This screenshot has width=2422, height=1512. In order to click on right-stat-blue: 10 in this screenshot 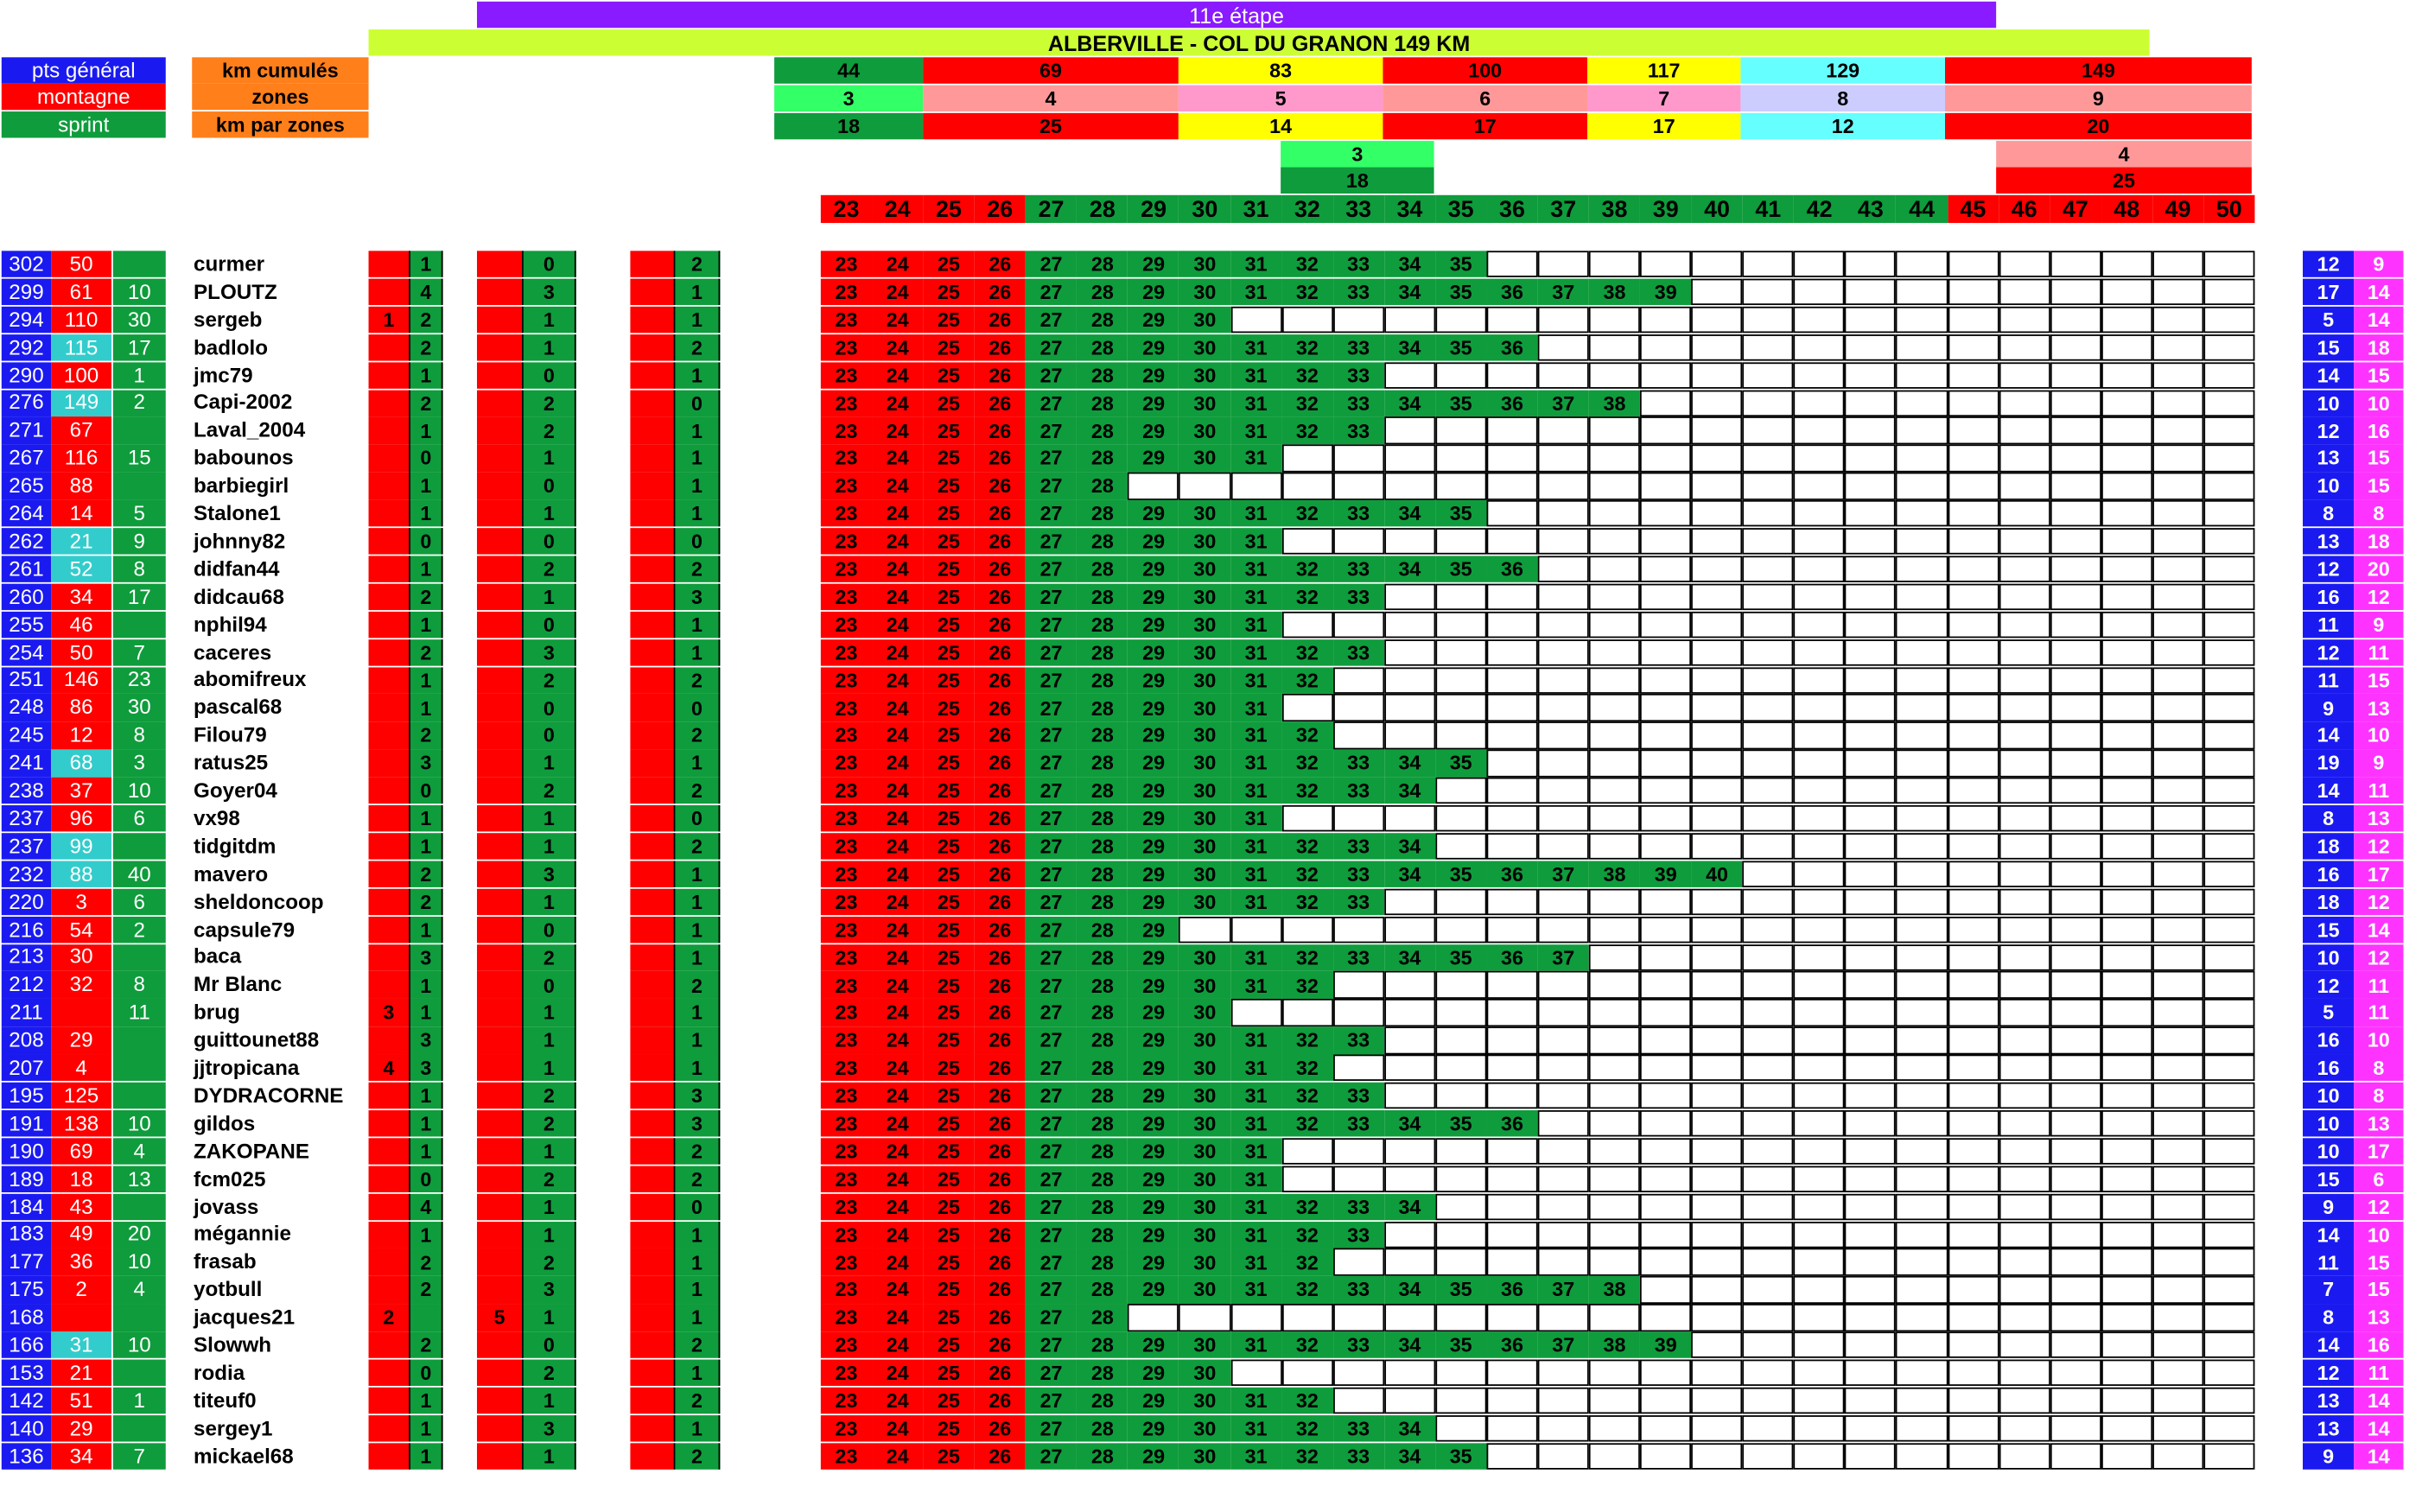, I will do `click(2329, 1123)`.